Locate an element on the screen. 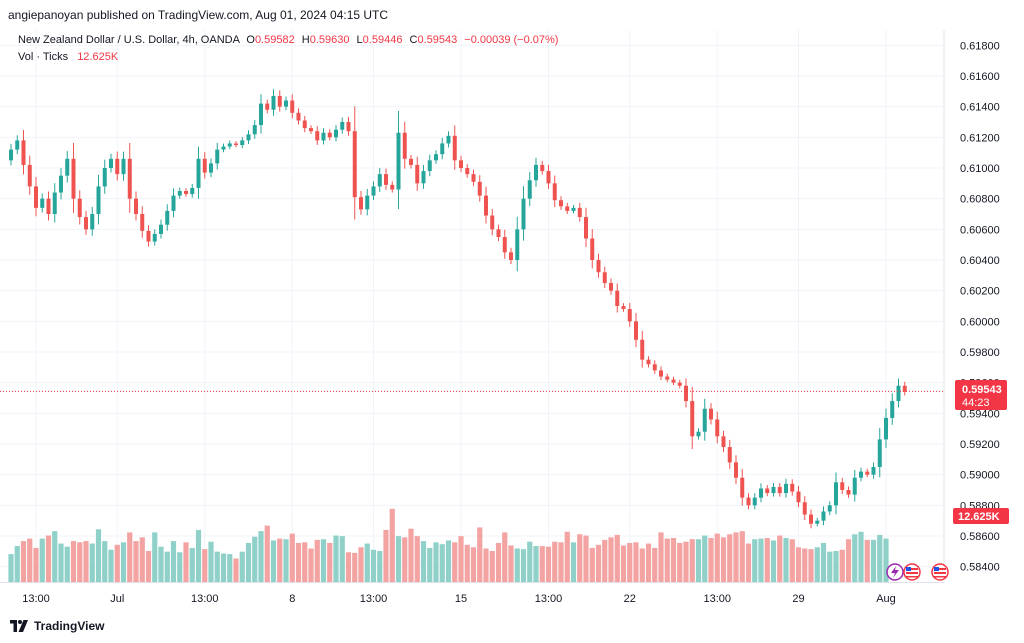 This screenshot has width=1024, height=643. lightning-event-icon is located at coordinates (895, 572).